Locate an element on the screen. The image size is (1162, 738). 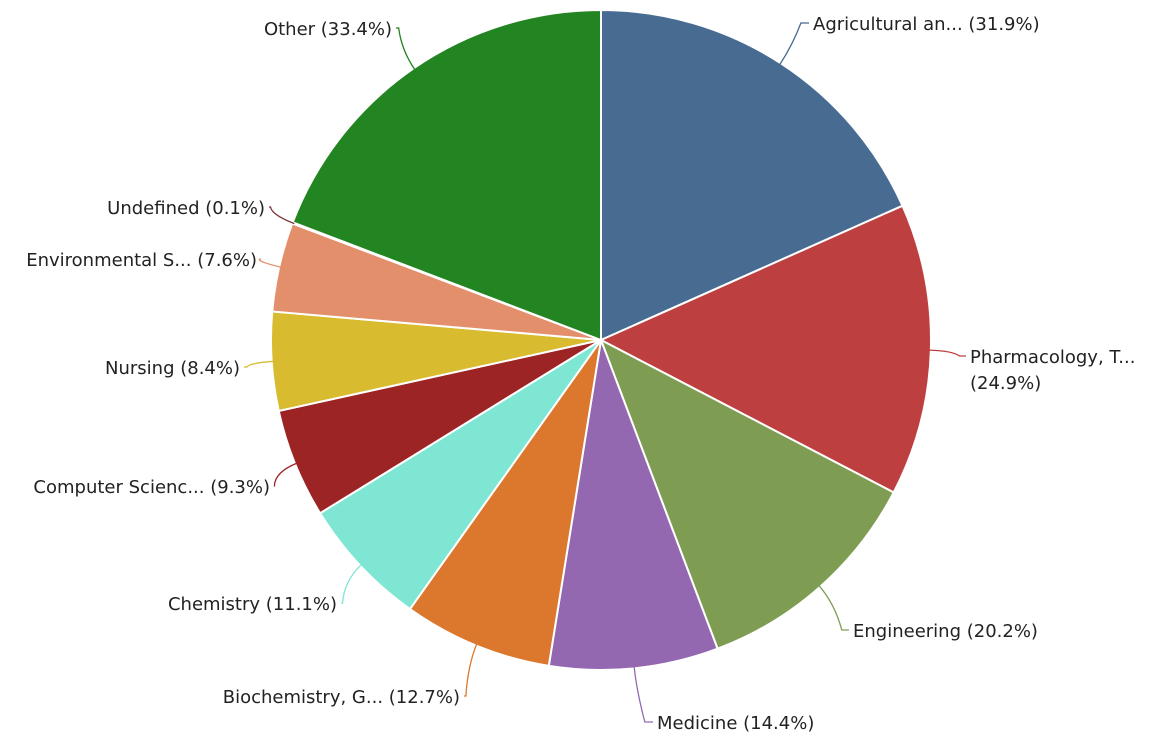
leader-line-environmental-s is located at coordinates (270, 263).